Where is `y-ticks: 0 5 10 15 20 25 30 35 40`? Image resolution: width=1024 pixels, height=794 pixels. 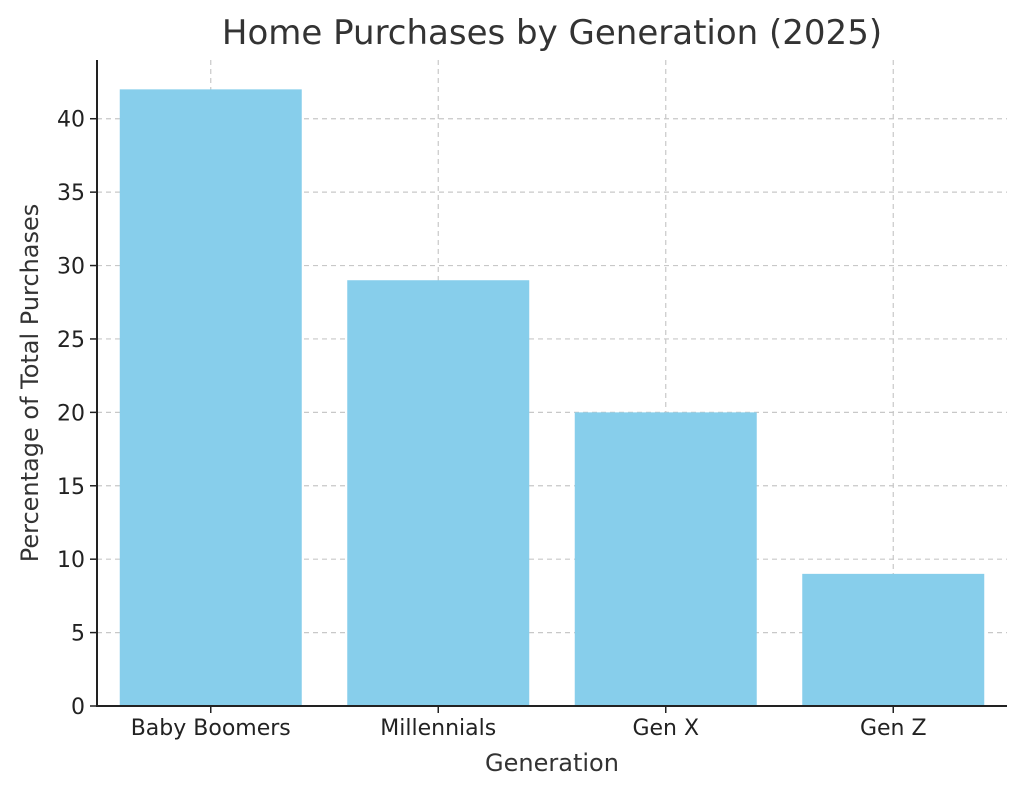 y-ticks: 0 5 10 15 20 25 30 35 40 is located at coordinates (77, 414).